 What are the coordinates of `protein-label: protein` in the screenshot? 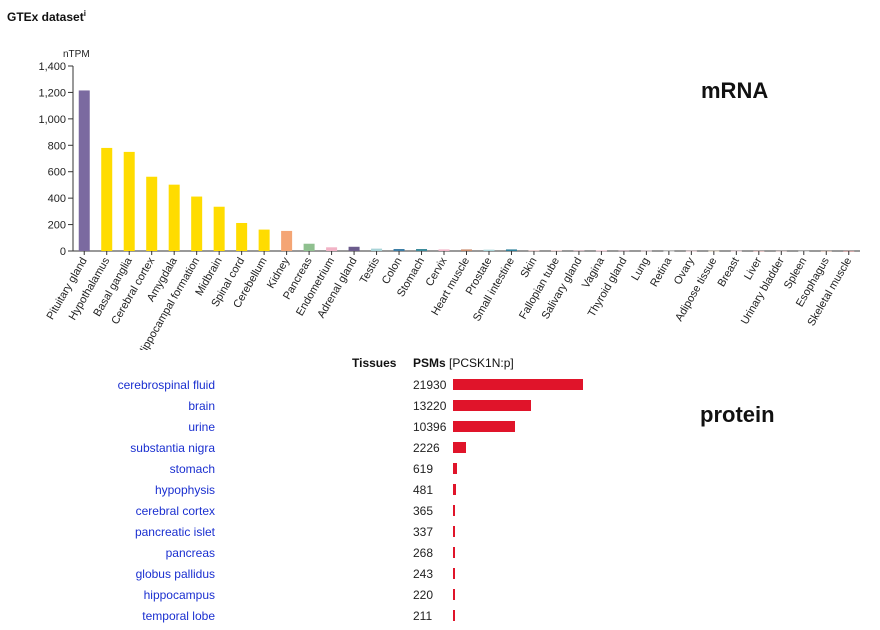 It's located at (737, 414).